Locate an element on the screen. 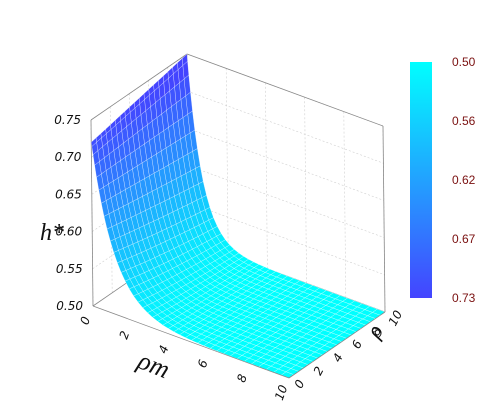 This screenshot has height=420, width=491. plot-box-front is located at coordinates (239, 342).